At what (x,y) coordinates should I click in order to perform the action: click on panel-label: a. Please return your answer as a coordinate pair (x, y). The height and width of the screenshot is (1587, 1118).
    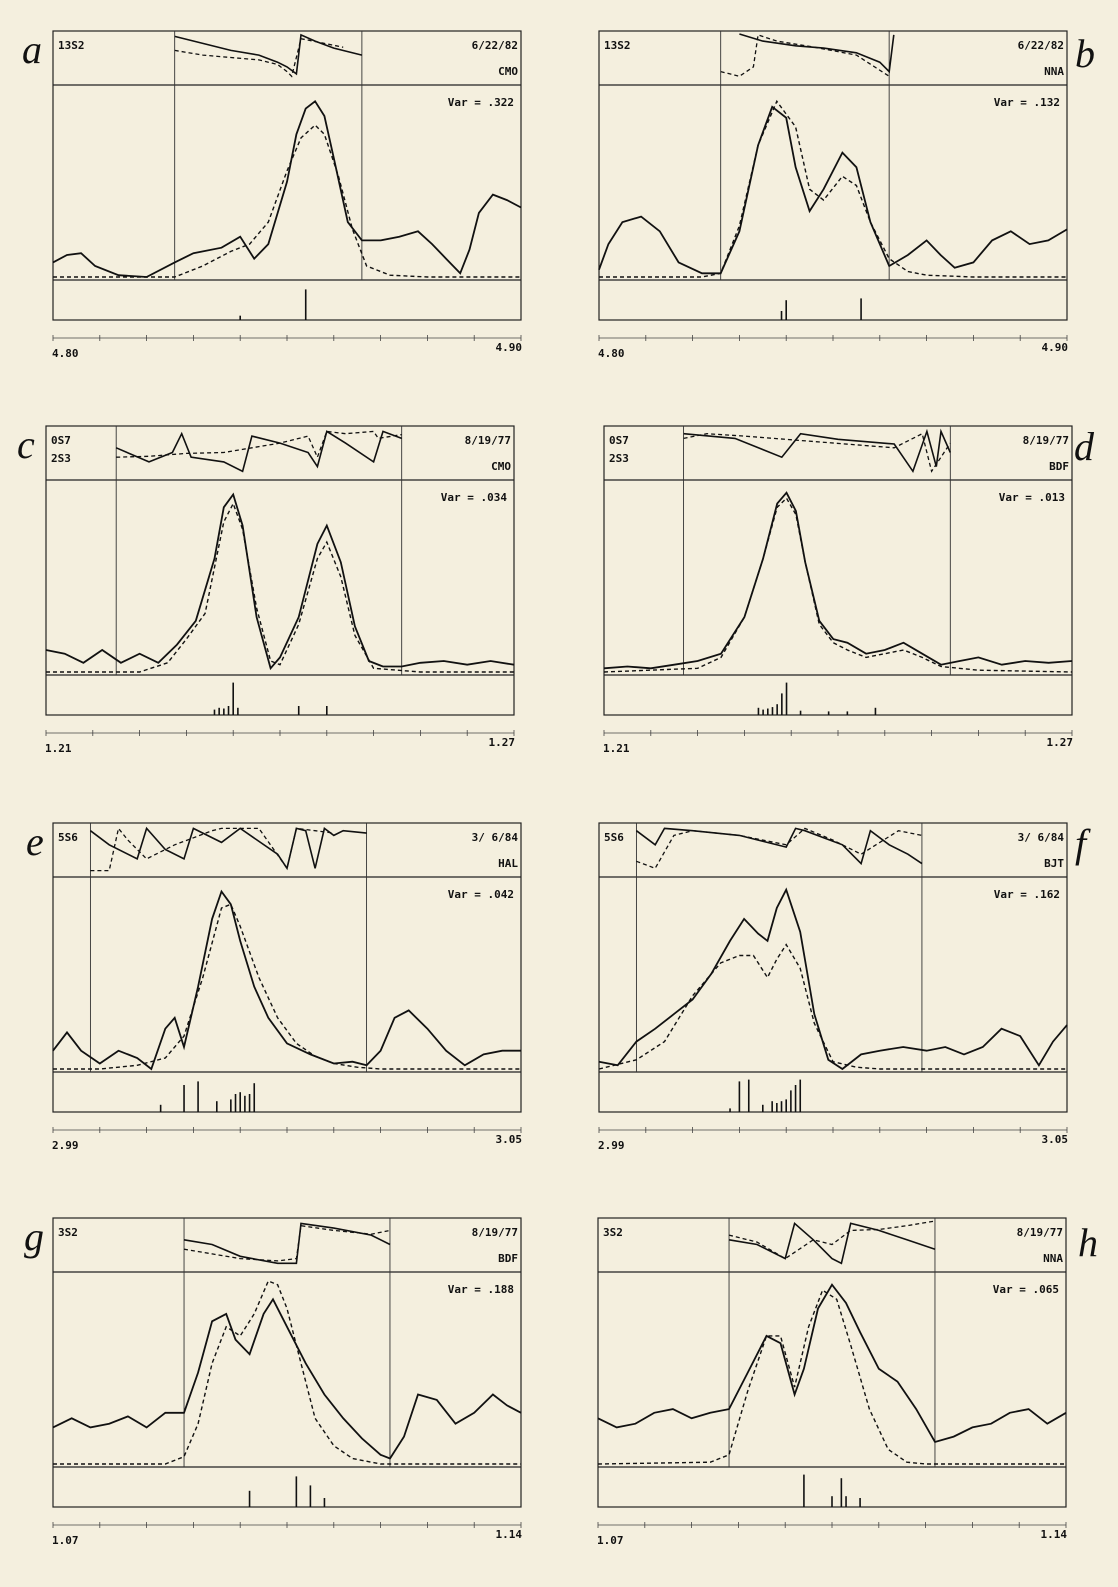
    Looking at the image, I should click on (32, 49).